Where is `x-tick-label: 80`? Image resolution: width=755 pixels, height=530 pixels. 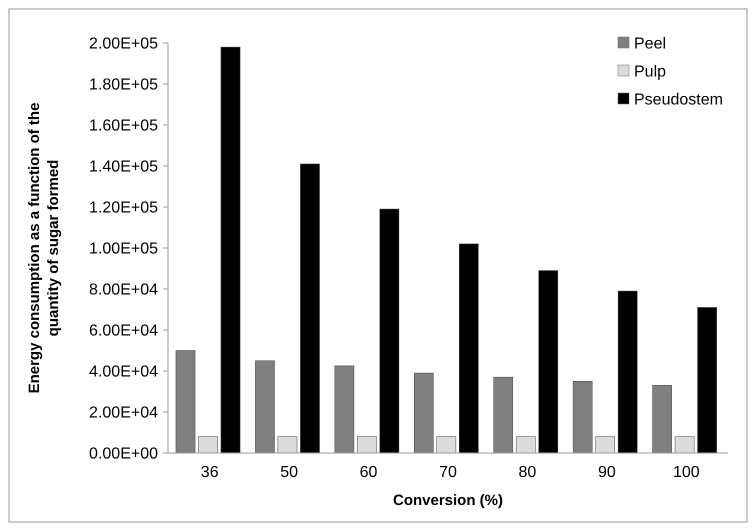 x-tick-label: 80 is located at coordinates (527, 472).